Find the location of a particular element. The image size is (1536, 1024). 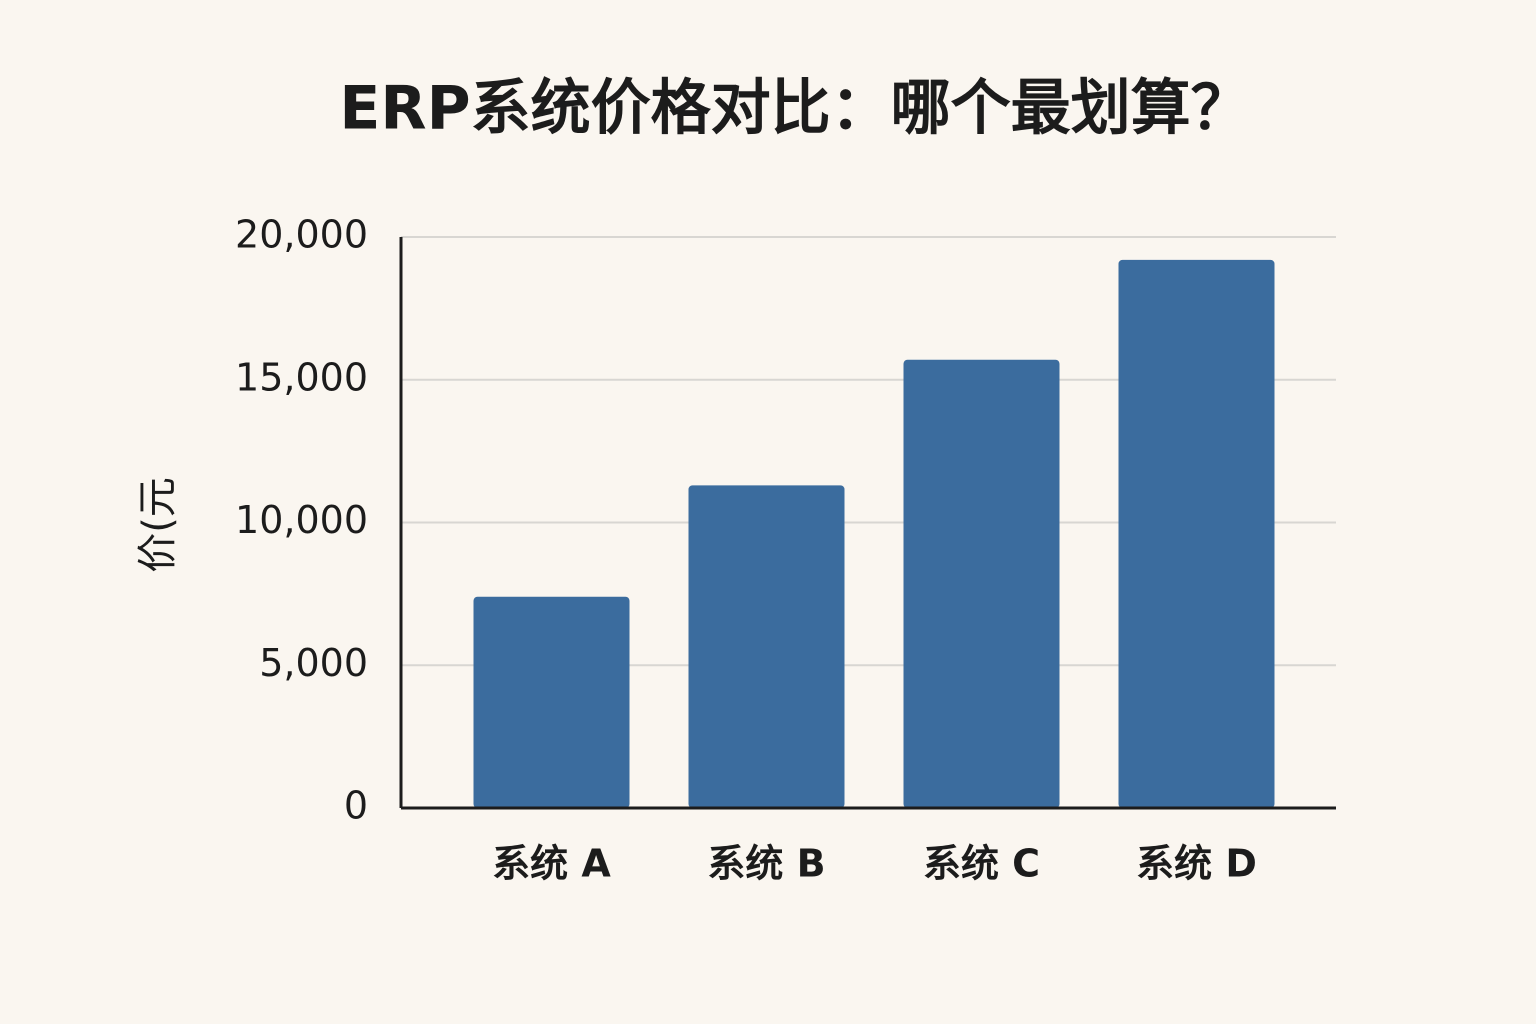

x-tick-label: 系统 C is located at coordinates (981, 864).